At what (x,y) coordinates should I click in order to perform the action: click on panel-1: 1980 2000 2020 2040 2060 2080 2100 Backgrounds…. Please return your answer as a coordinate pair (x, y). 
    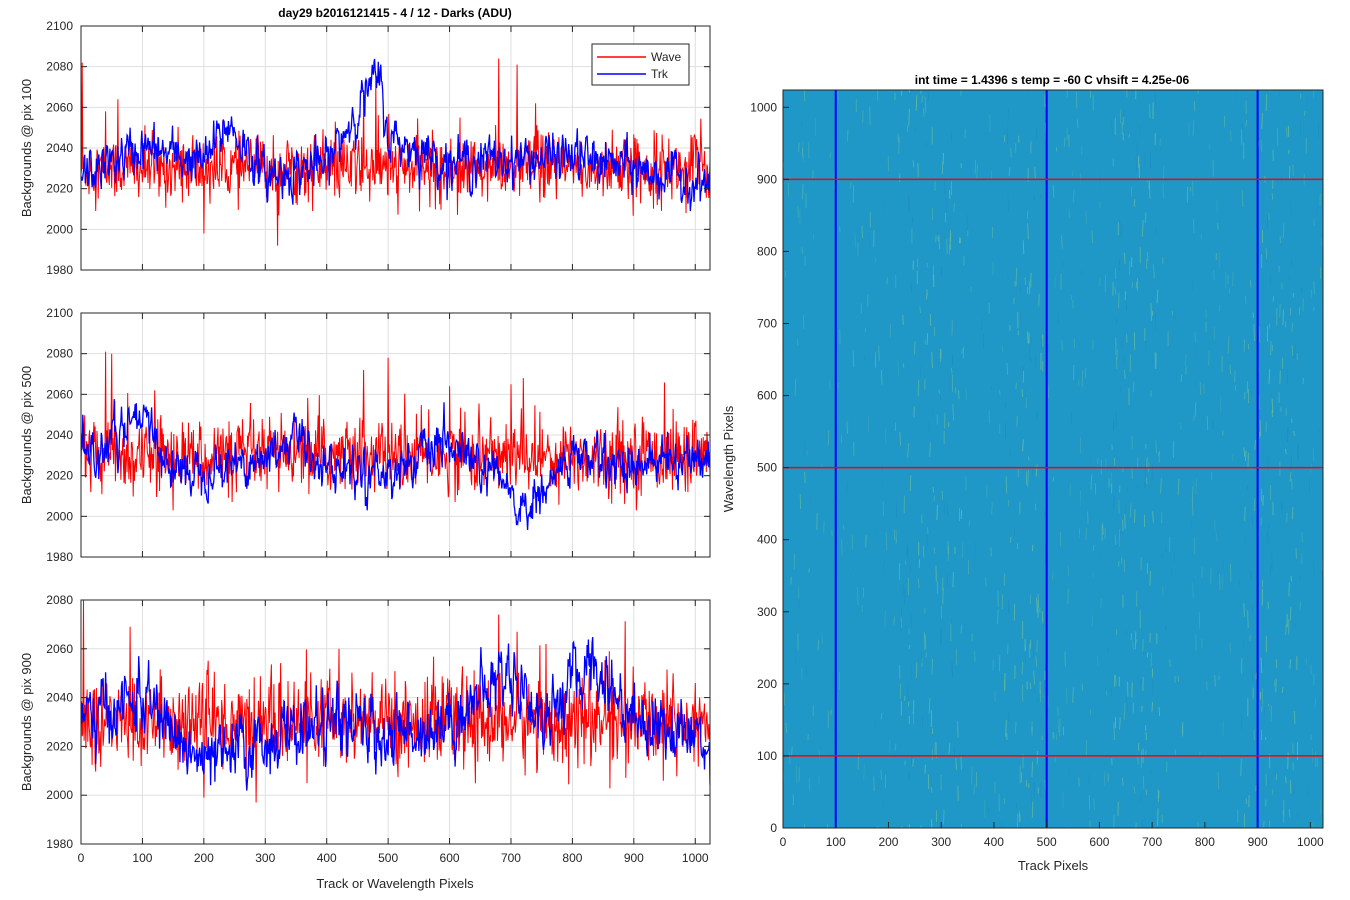
    Looking at the image, I should click on (365, 148).